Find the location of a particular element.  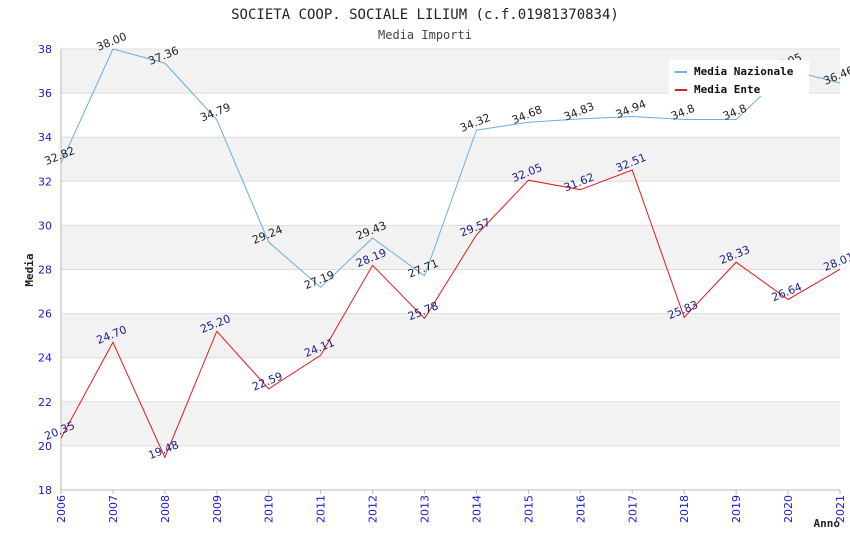

y-tick-label: 36 is located at coordinates (45, 93).